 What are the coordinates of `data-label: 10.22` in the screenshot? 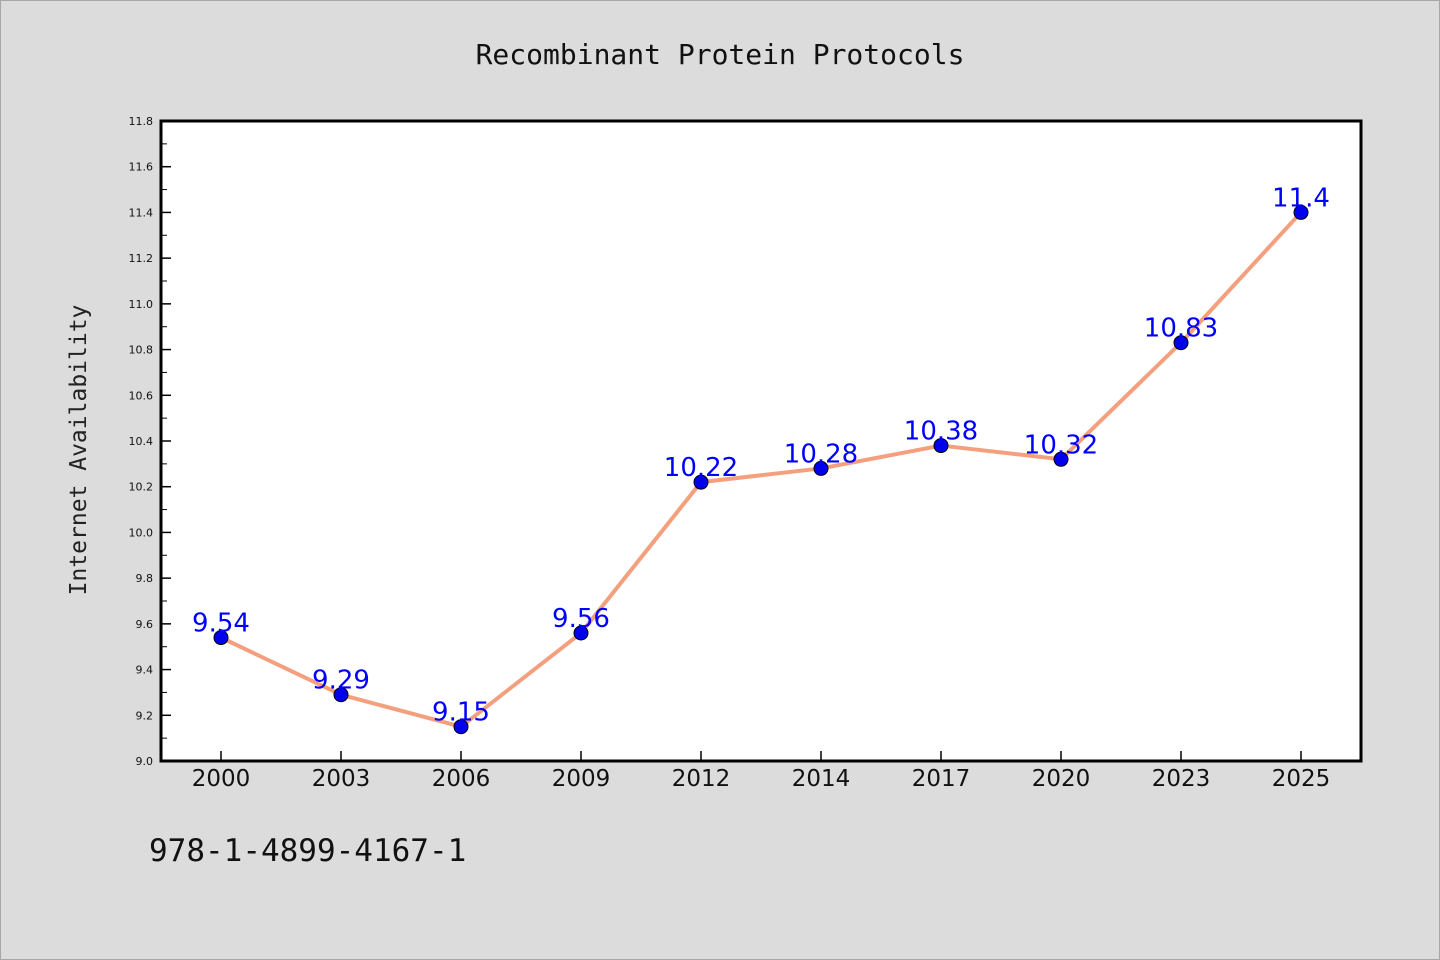 It's located at (701, 468).